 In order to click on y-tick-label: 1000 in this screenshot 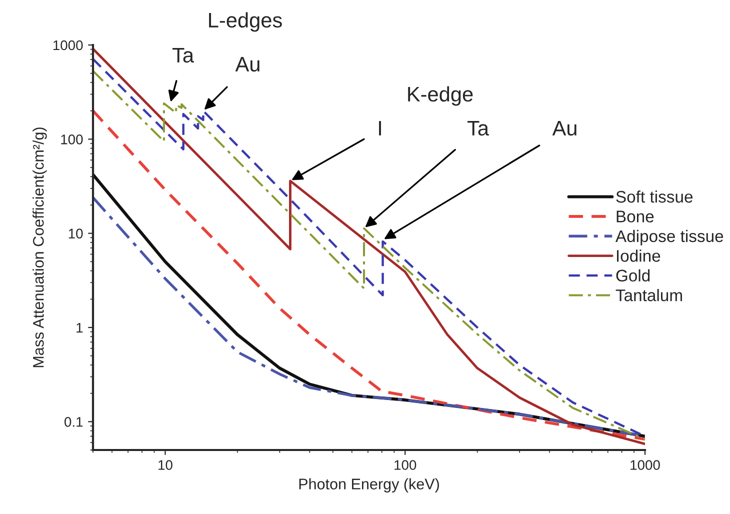, I will do `click(68, 45)`.